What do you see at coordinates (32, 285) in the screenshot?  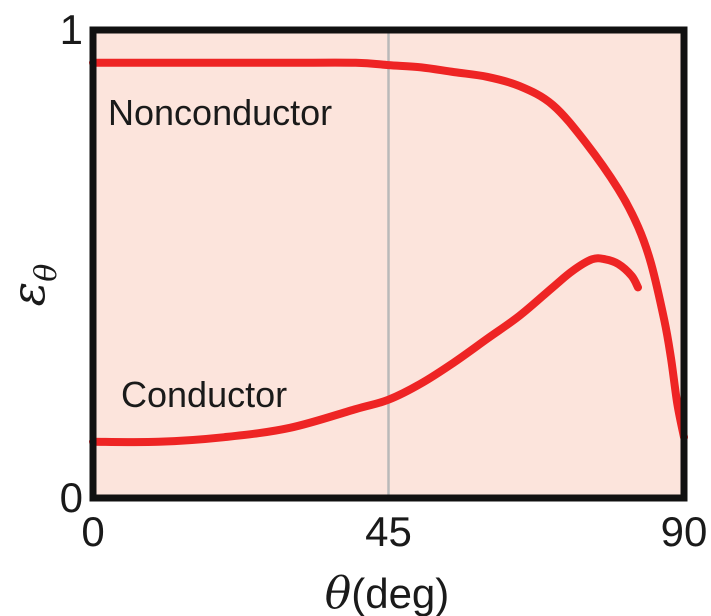 I see `y-axis-title: εθ` at bounding box center [32, 285].